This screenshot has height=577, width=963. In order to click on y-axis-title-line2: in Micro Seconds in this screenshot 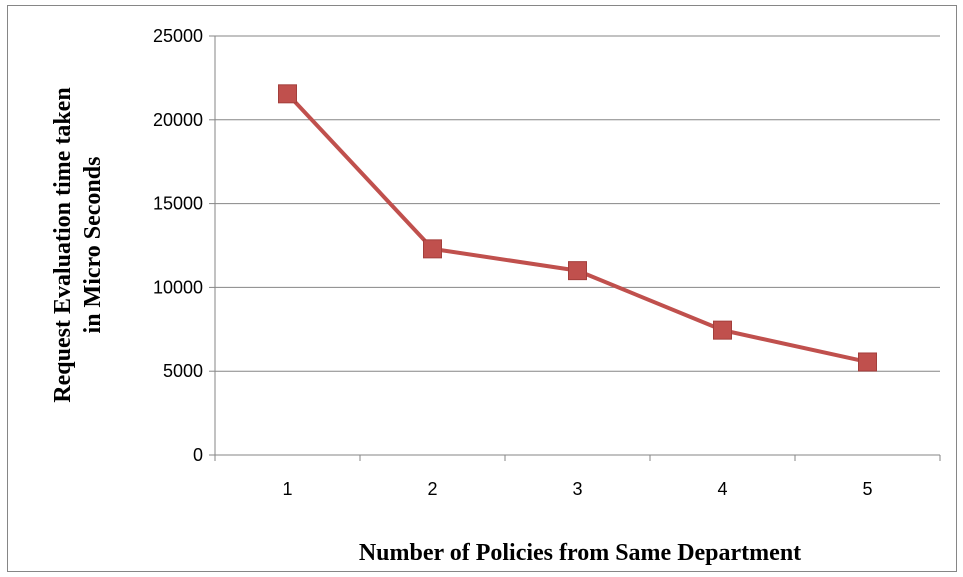, I will do `click(93, 245)`.